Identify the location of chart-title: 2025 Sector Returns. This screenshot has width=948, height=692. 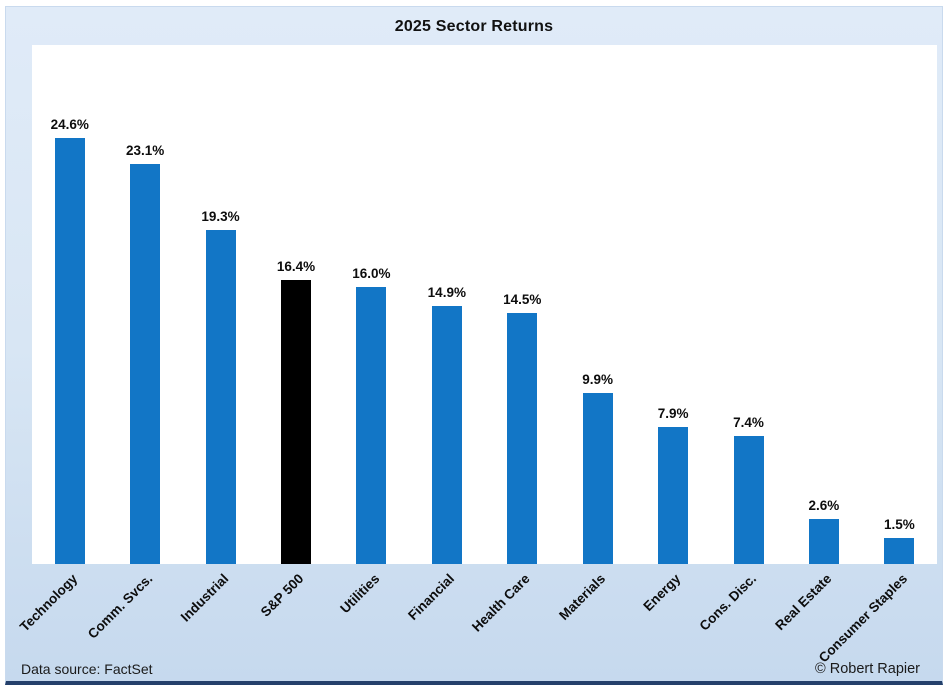
(474, 26).